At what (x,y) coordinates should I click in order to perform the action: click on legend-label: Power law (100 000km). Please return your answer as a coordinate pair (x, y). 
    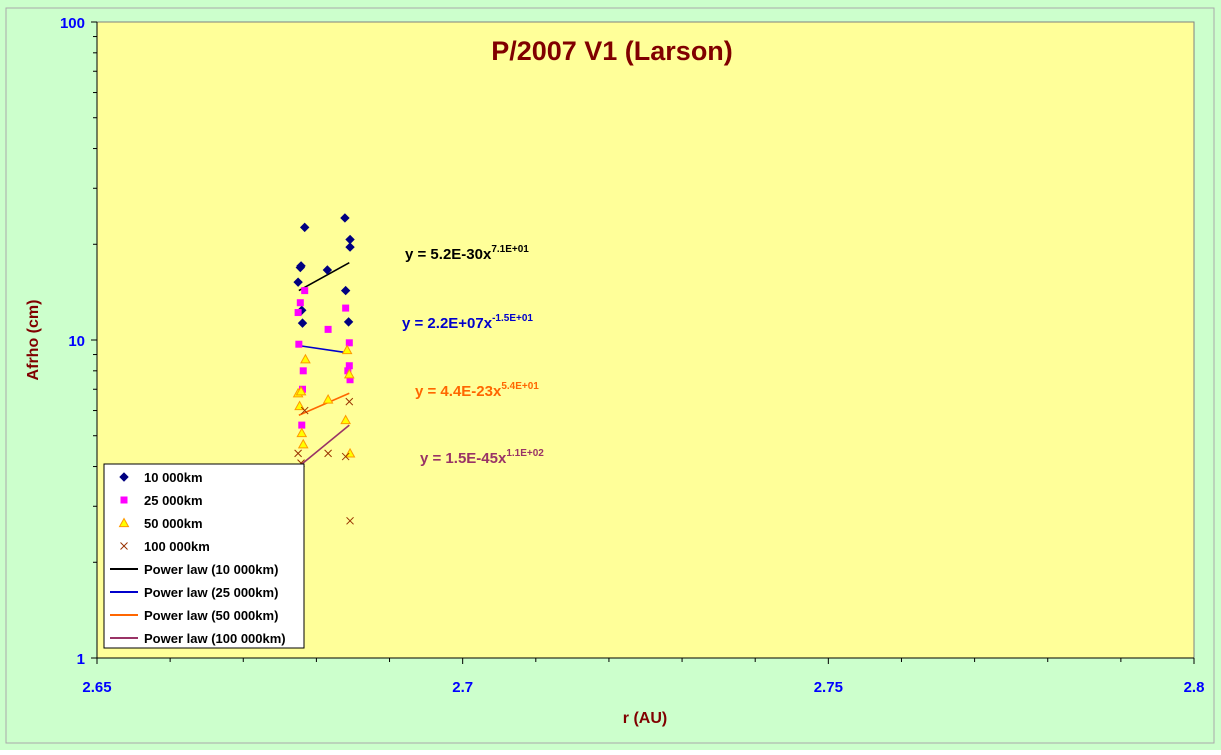
    Looking at the image, I should click on (215, 638).